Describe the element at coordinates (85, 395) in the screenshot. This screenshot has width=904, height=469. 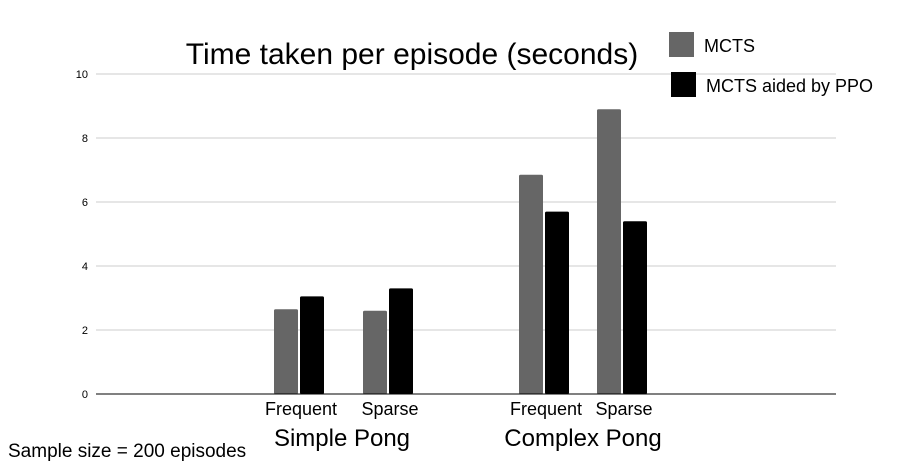
I see `y-tick-label: 0` at that location.